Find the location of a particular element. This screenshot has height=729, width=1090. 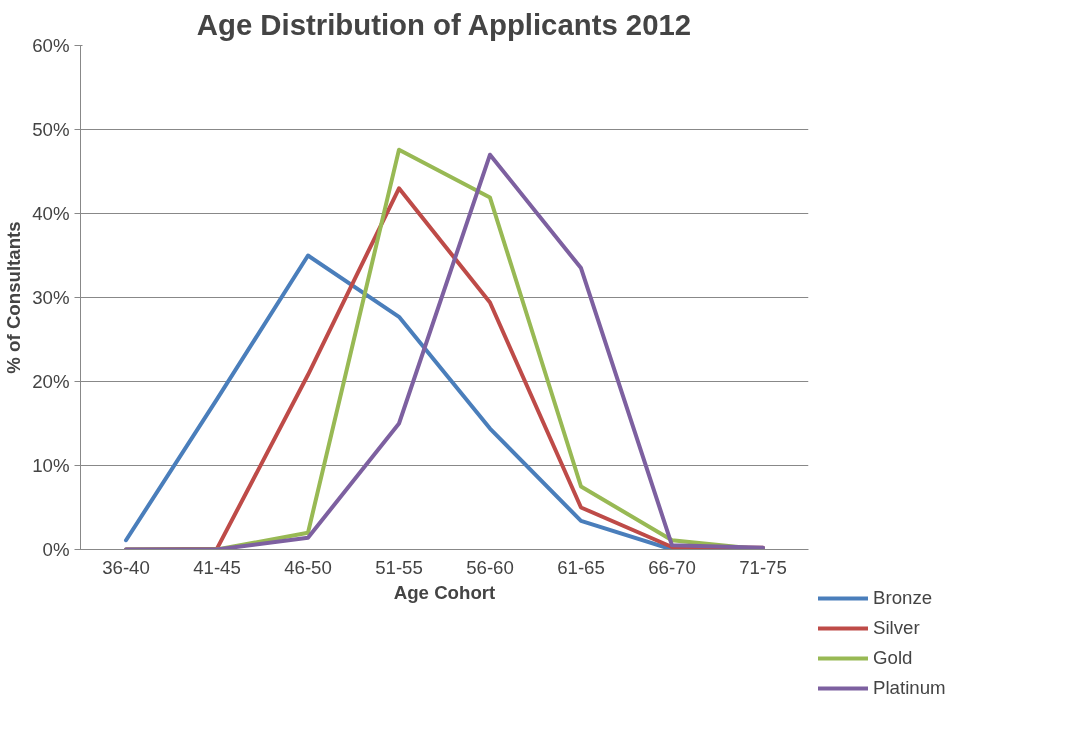

x-tick-label: 51-55 is located at coordinates (399, 567).